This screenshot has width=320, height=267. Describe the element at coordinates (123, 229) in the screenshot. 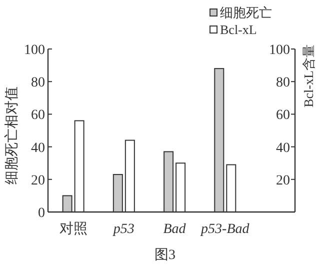

I see `x-tick-label: p53` at that location.